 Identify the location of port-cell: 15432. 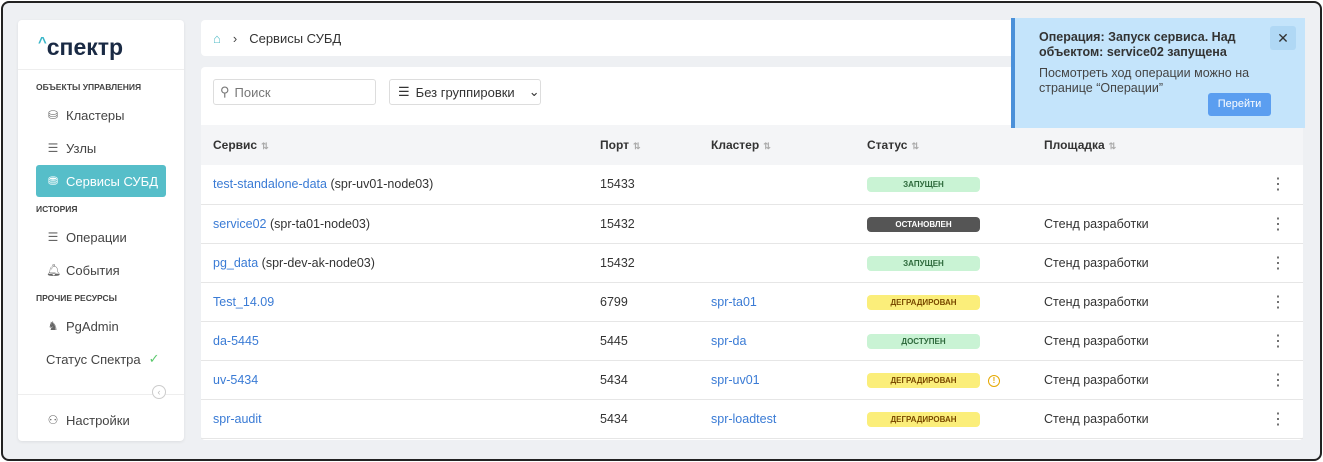
(655, 224).